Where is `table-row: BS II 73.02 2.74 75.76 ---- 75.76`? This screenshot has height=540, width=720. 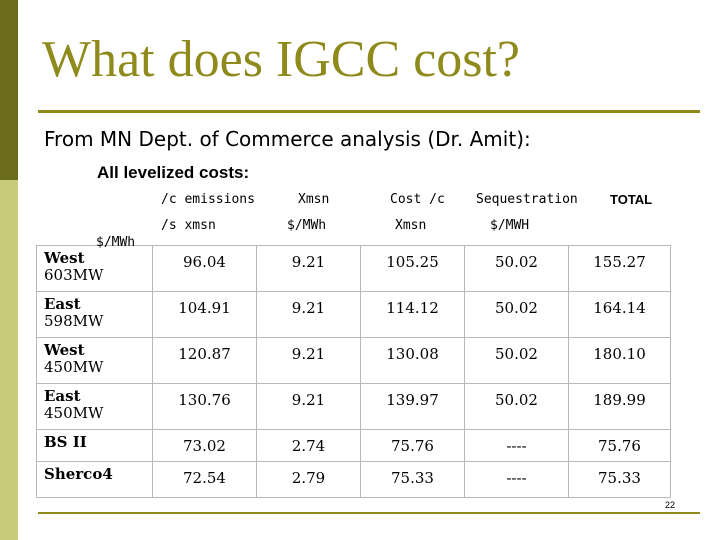
table-row: BS II 73.02 2.74 75.76 ---- 75.76 is located at coordinates (353, 445).